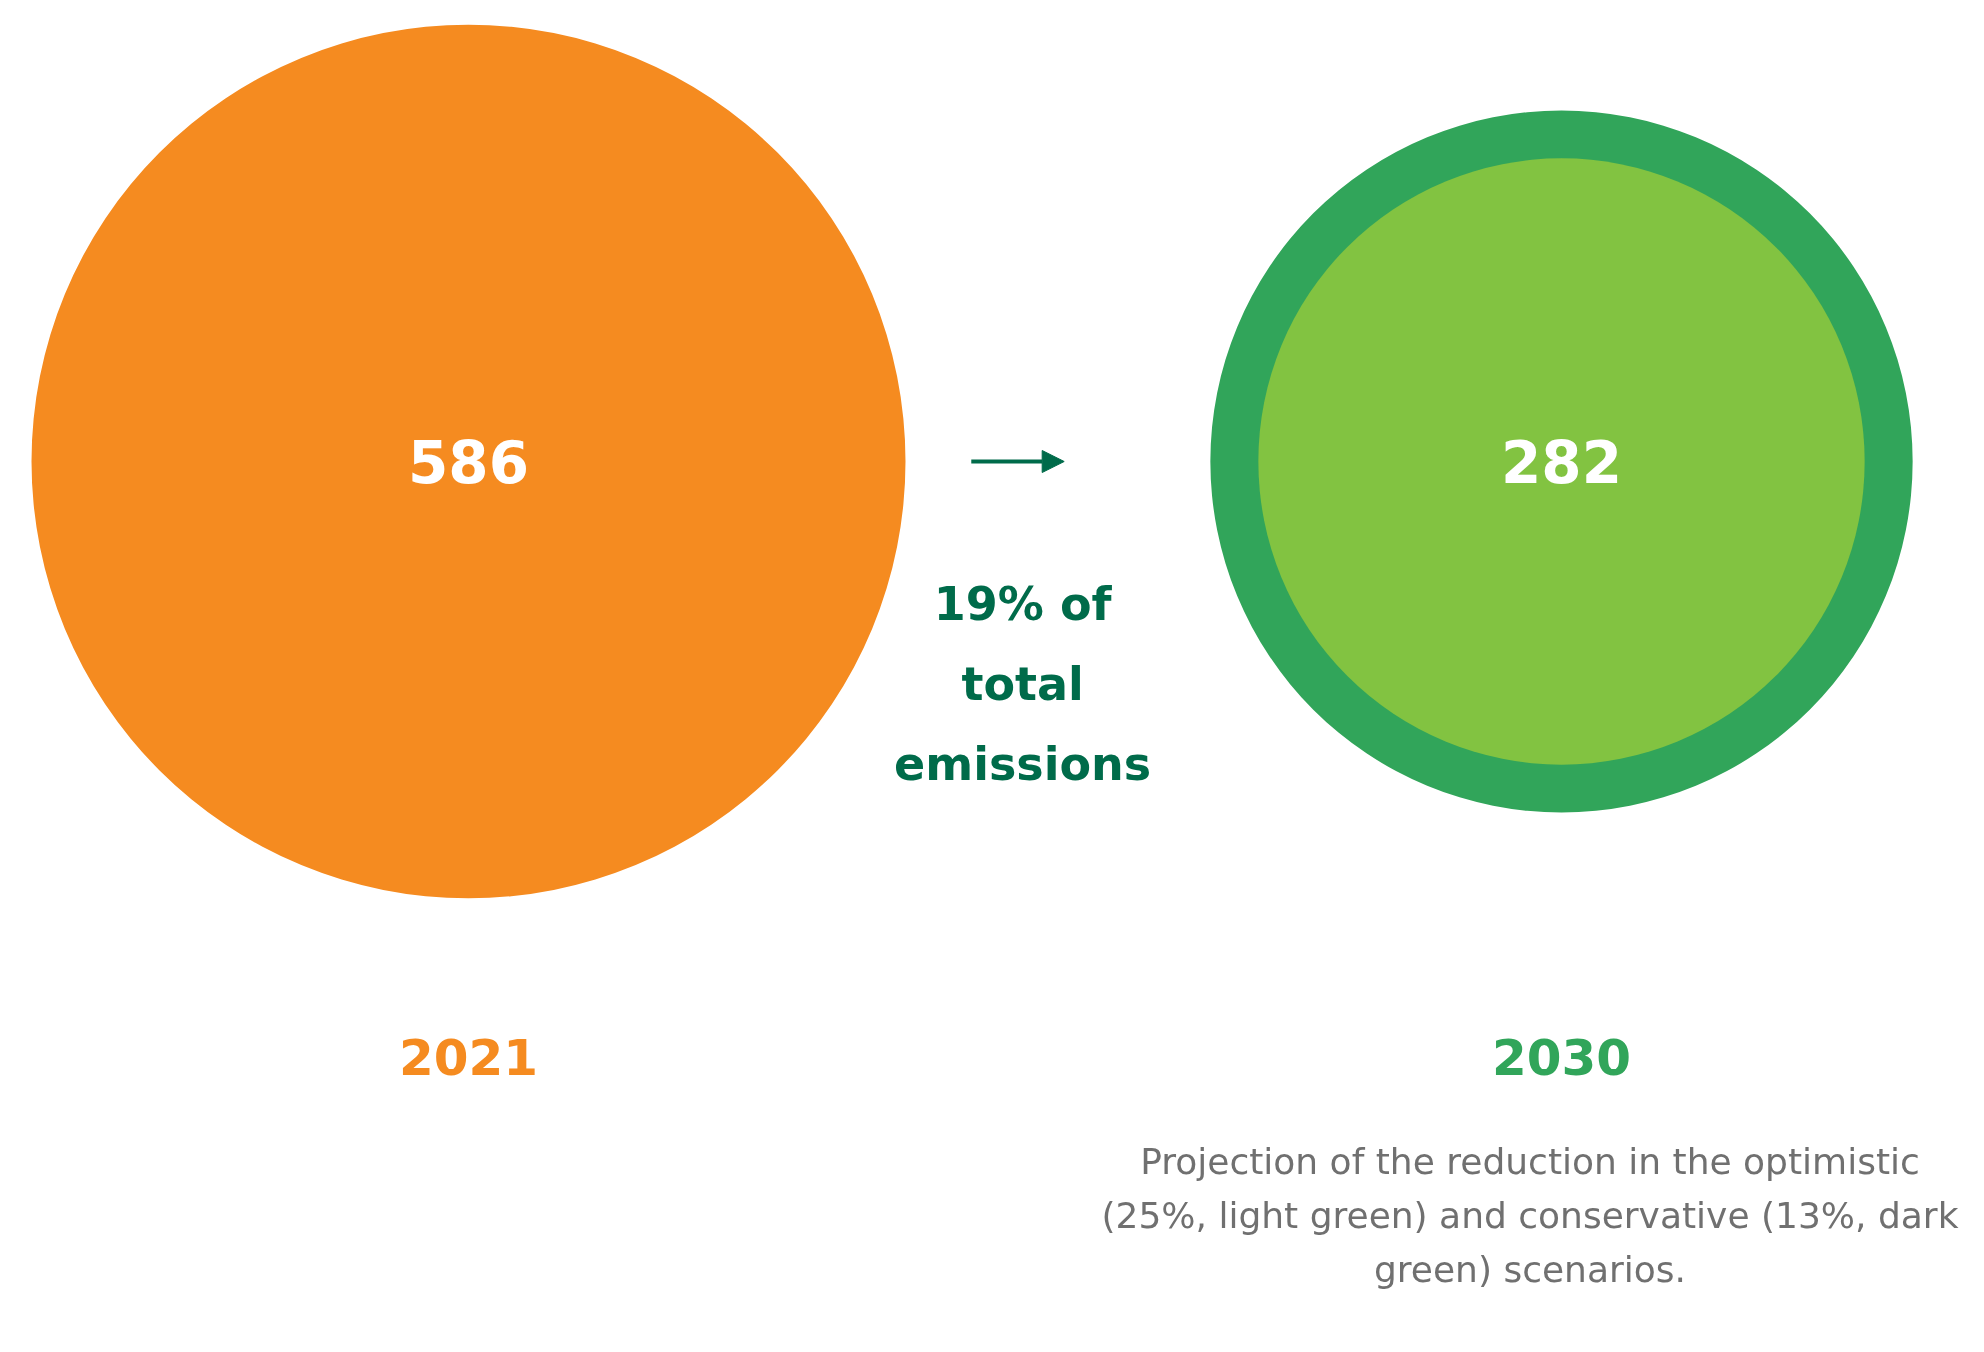 The image size is (1984, 1352). What do you see at coordinates (468, 463) in the screenshot?
I see `data-label: 586` at bounding box center [468, 463].